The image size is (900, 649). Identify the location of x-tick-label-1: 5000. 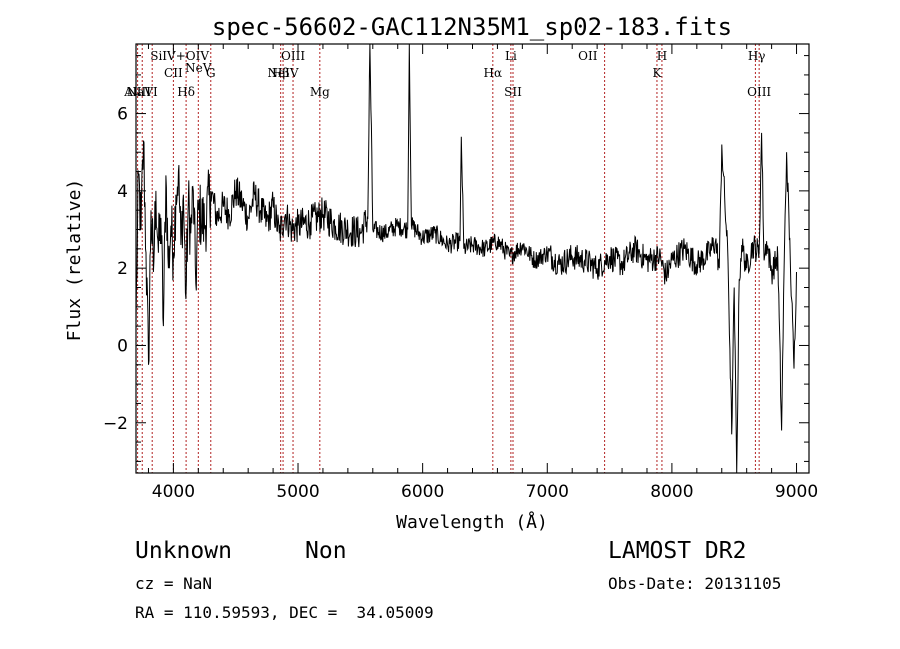
(297, 492).